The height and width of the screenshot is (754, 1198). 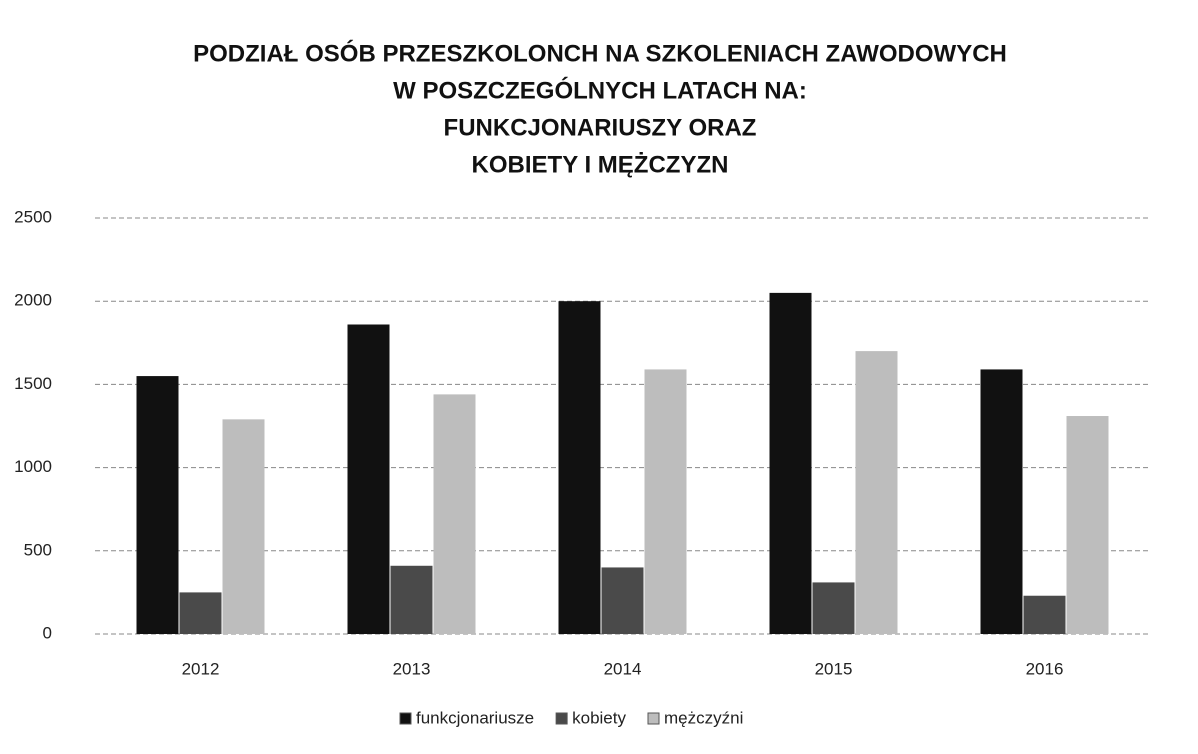 I want to click on y-tick-label: 500, so click(x=38, y=549).